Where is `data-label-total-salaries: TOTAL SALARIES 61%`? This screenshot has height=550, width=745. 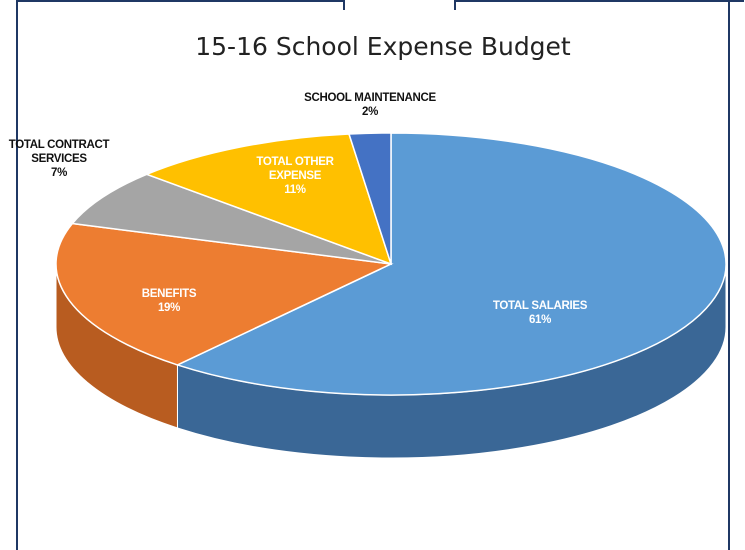
data-label-total-salaries: TOTAL SALARIES 61% is located at coordinates (540, 313).